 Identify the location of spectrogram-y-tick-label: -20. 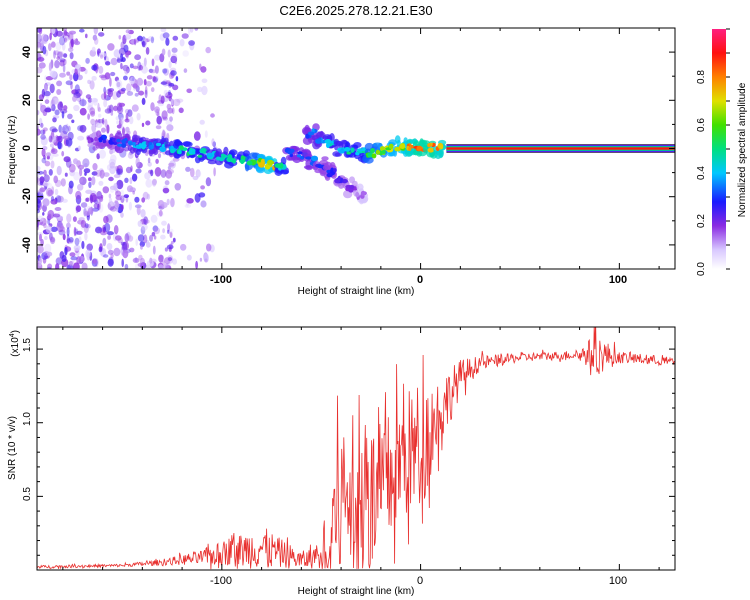
(27, 196).